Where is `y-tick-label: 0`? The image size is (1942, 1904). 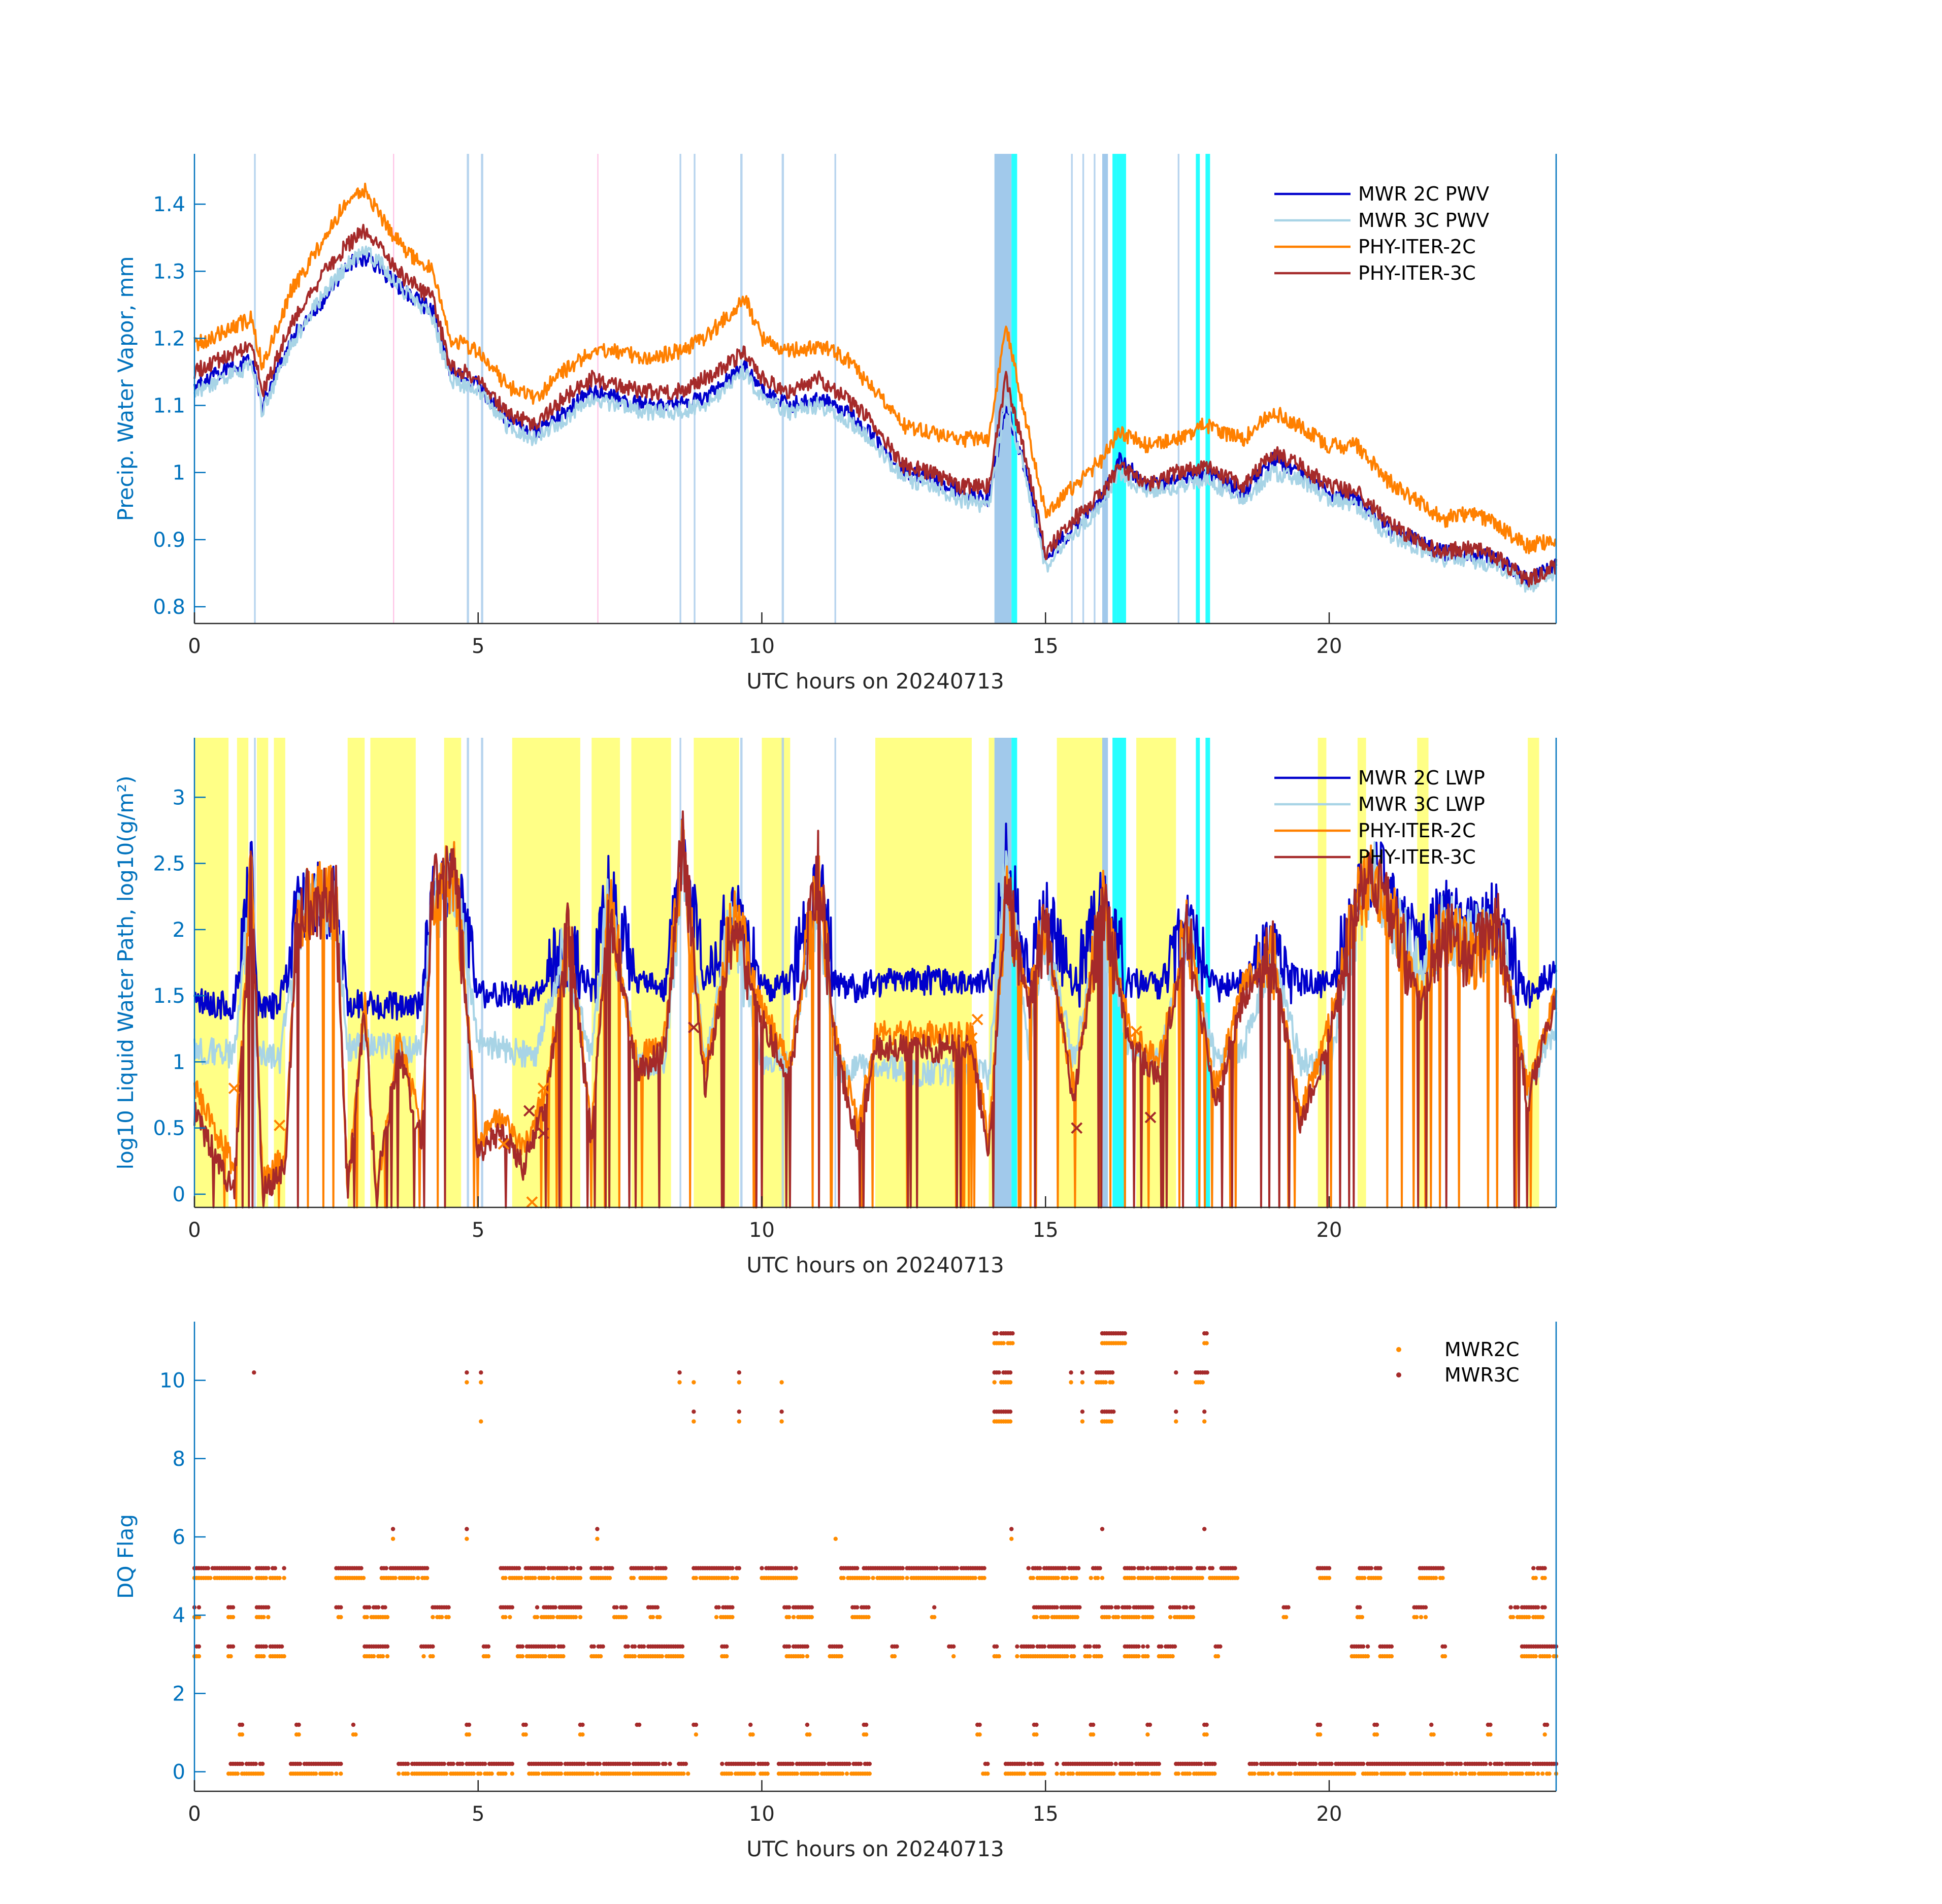
y-tick-label: 0 is located at coordinates (179, 1772).